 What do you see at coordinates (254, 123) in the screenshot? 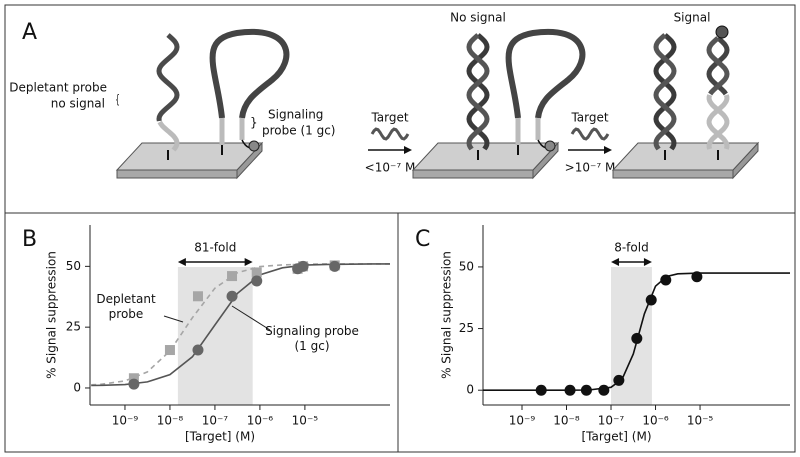
I see `brace: }` at bounding box center [254, 123].